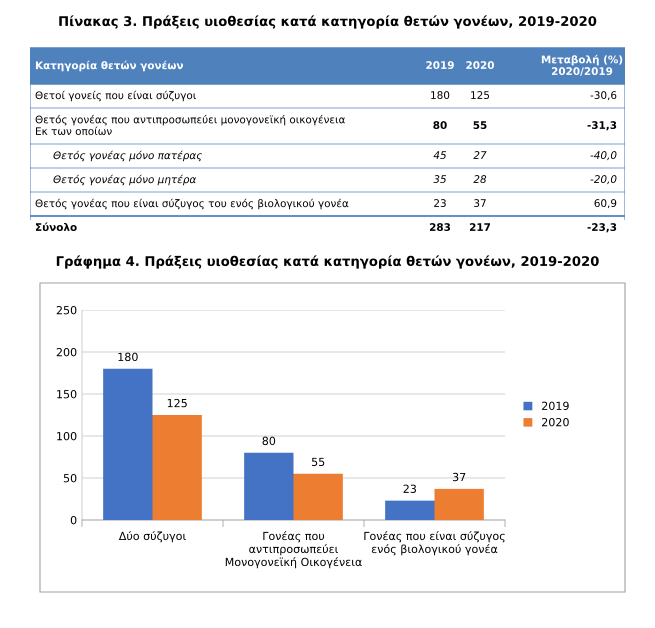  Describe the element at coordinates (440, 65) in the screenshot. I see `text: 2019` at that location.